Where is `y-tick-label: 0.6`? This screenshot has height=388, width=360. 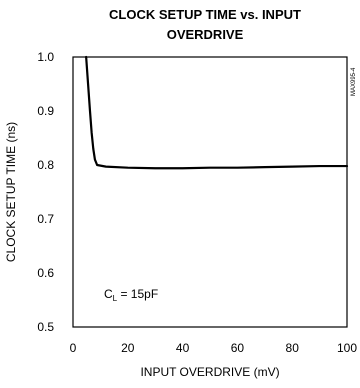
y-tick-label: 0.6 is located at coordinates (45, 273).